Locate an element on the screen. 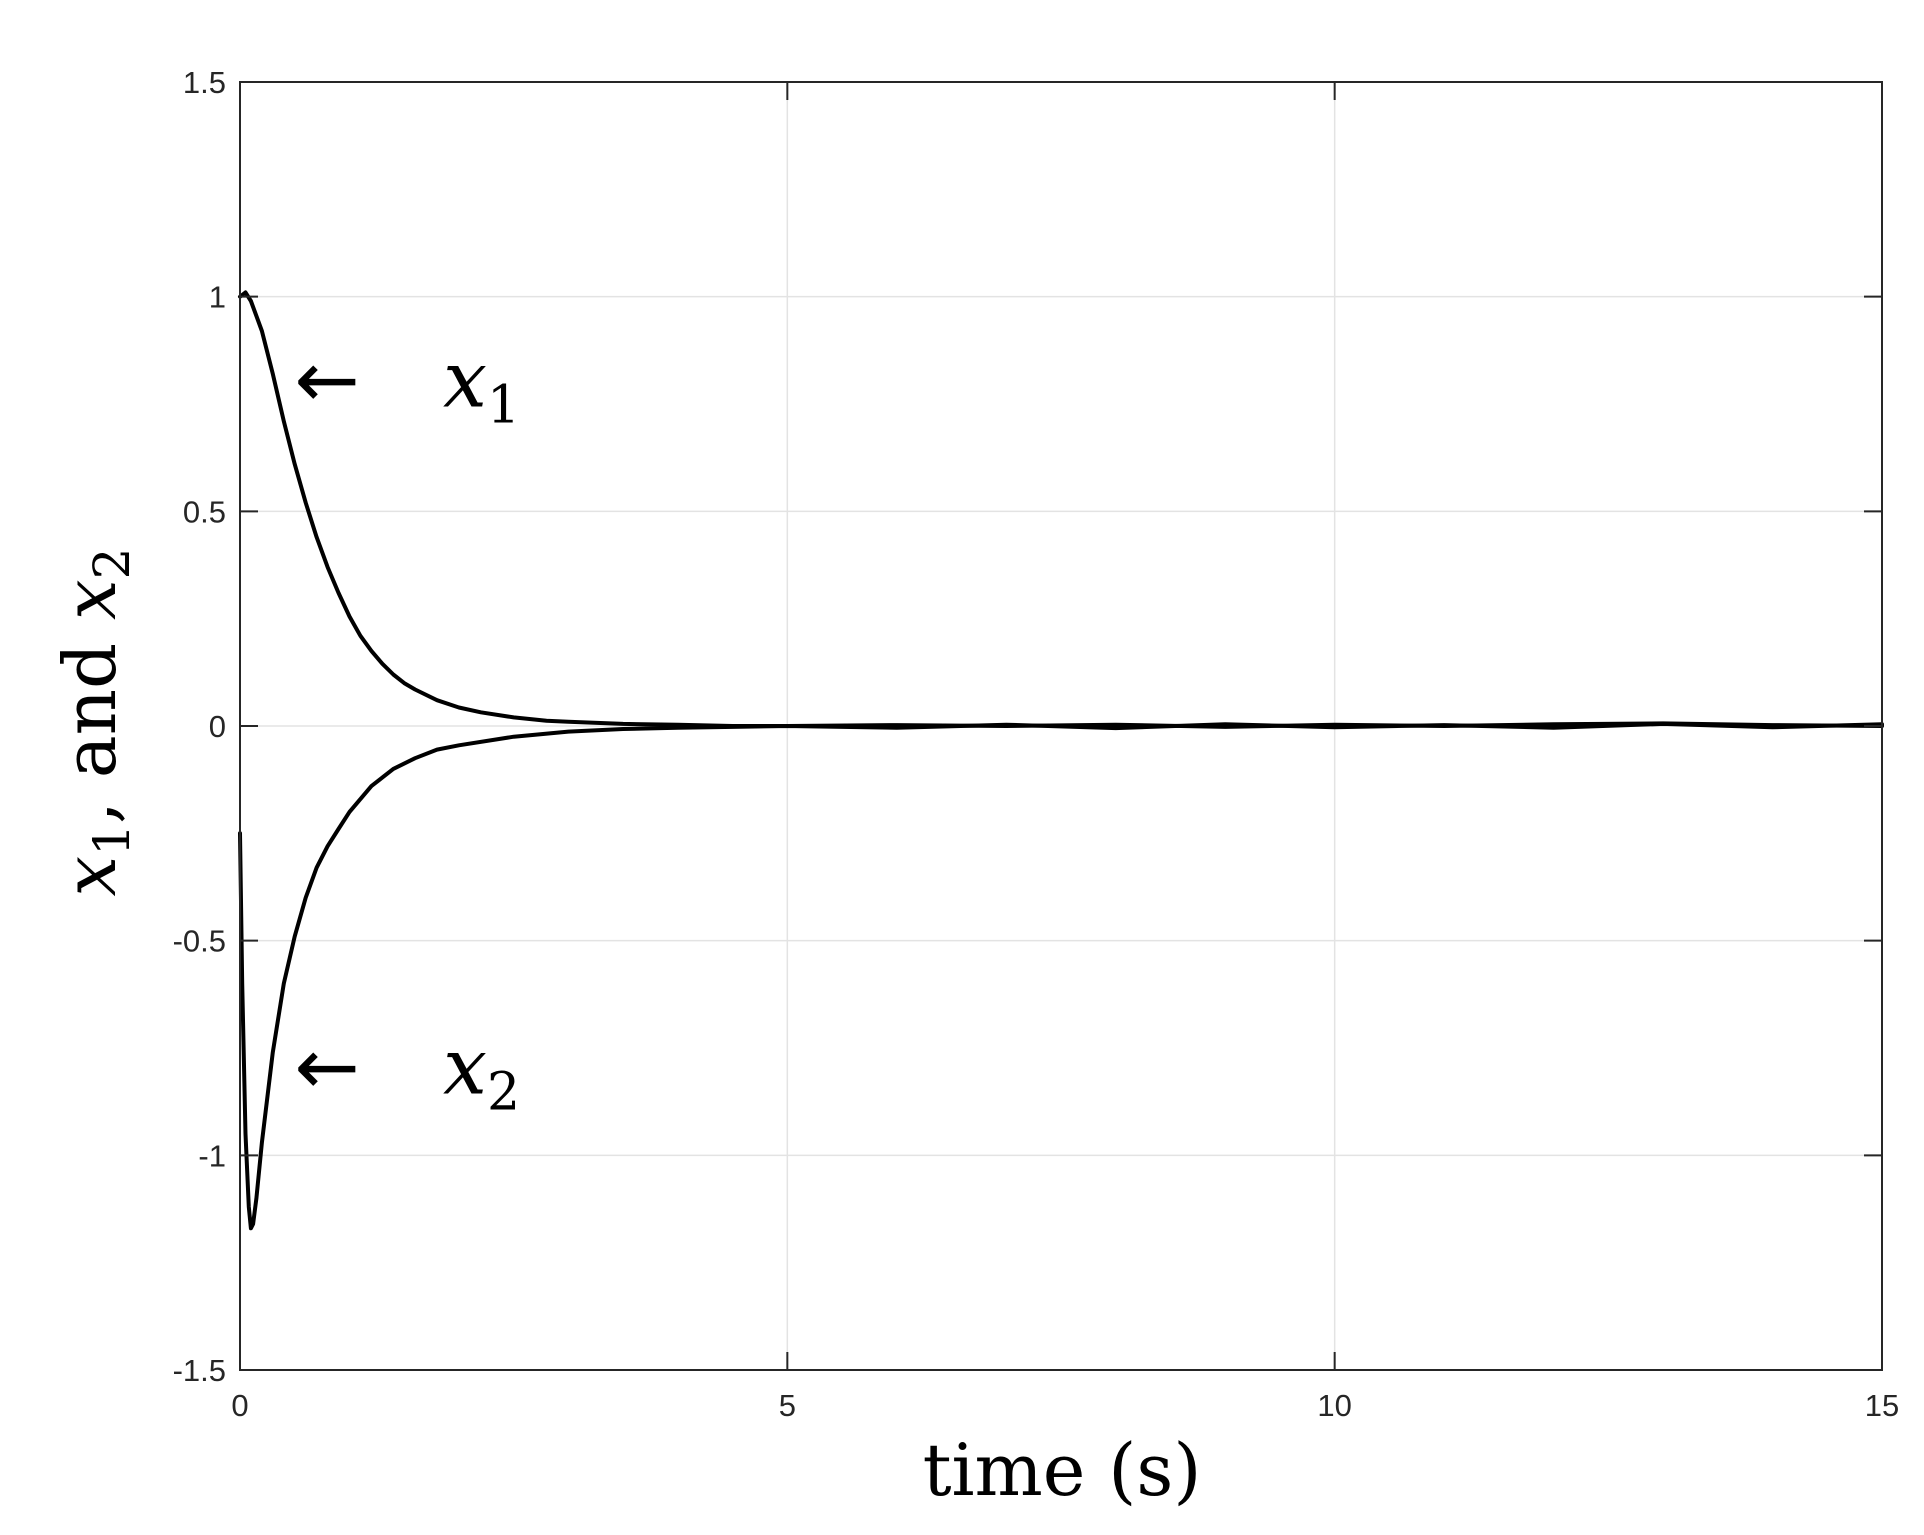 The image size is (1924, 1535). annotation-sub: 1 is located at coordinates (503, 406).